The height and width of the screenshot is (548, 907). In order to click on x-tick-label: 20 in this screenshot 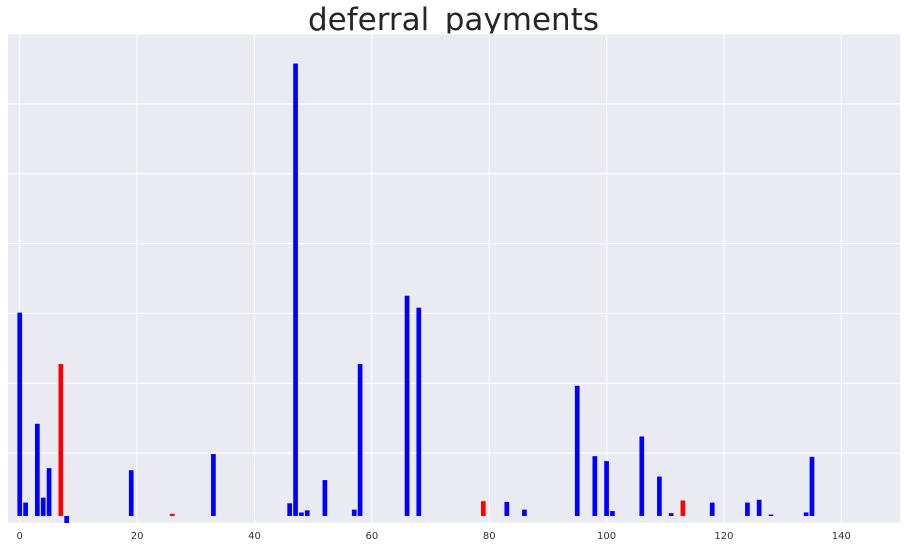, I will do `click(137, 536)`.